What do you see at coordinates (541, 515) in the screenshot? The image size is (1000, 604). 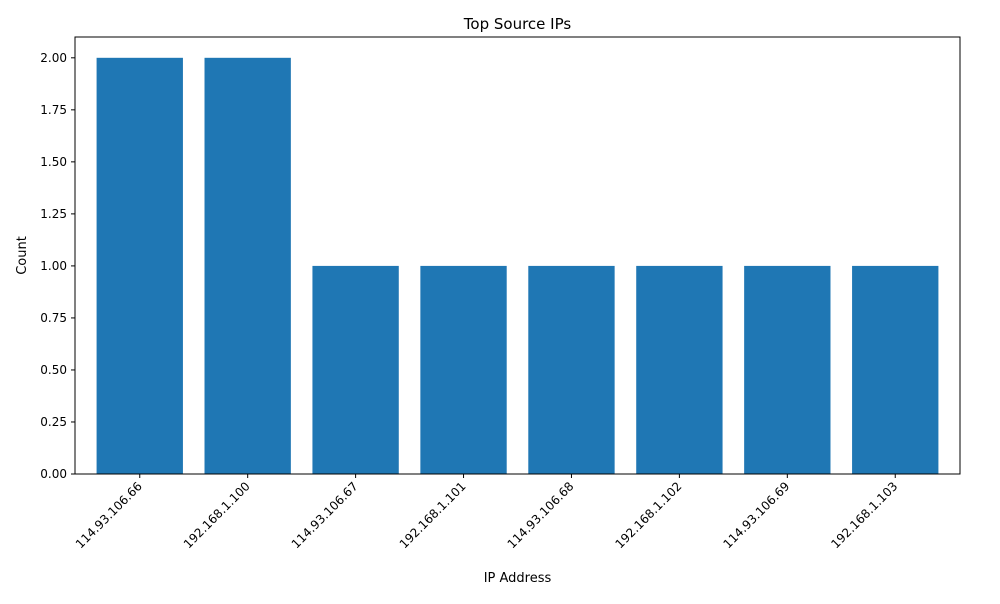 I see `x-tick-label: 114.93.106.68` at bounding box center [541, 515].